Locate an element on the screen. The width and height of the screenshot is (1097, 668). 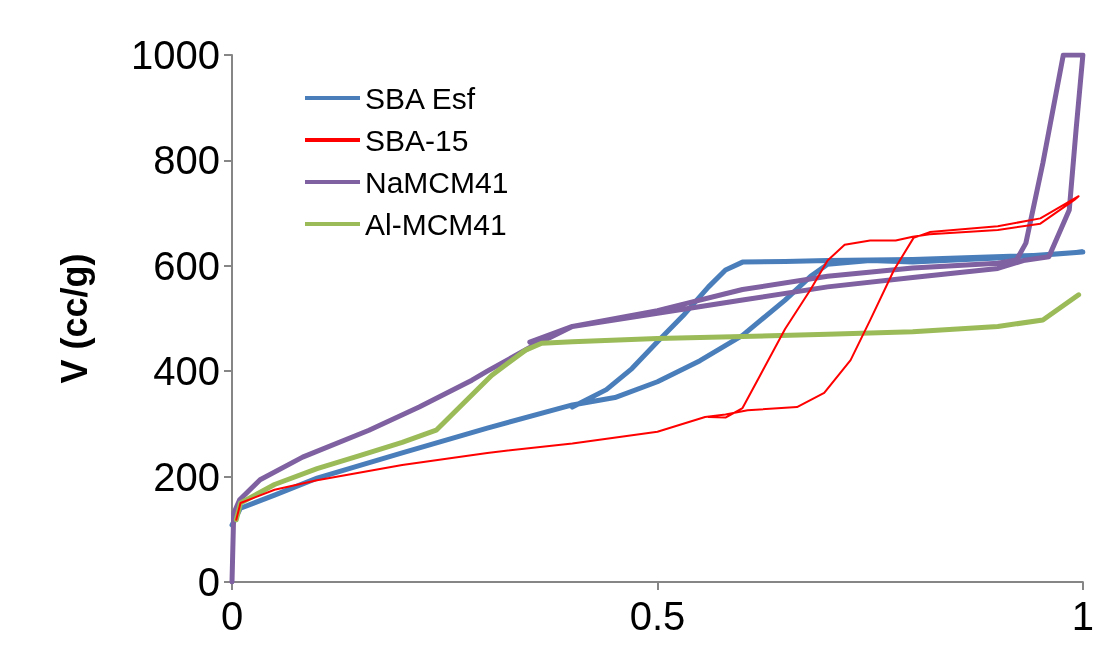
legend-label: SBA-15 is located at coordinates (417, 140).